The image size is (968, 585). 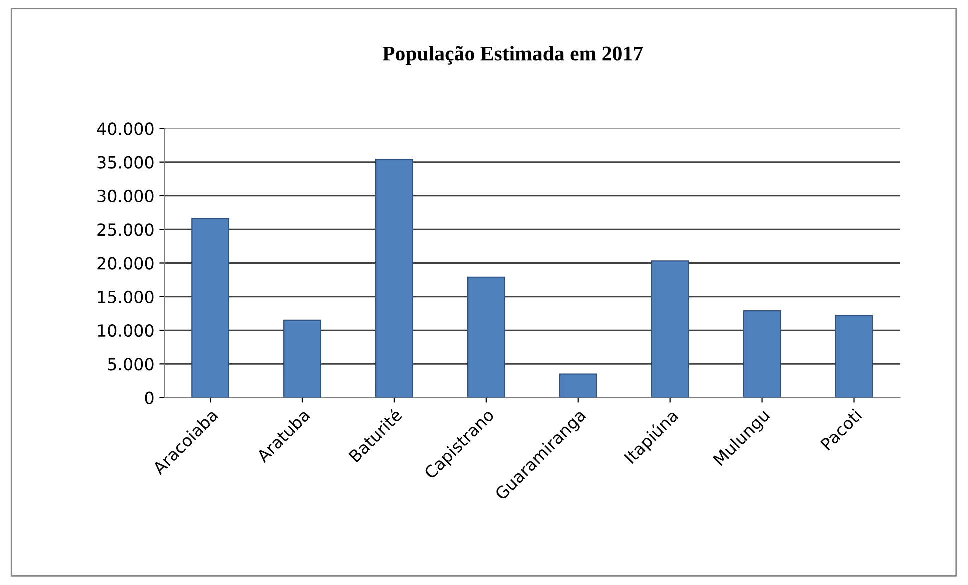 I want to click on y-tick-label: 40.000, so click(x=125, y=129).